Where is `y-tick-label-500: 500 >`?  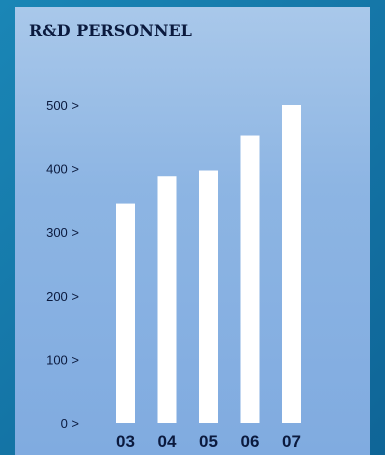
y-tick-label-500: 500 > is located at coordinates (62, 105).